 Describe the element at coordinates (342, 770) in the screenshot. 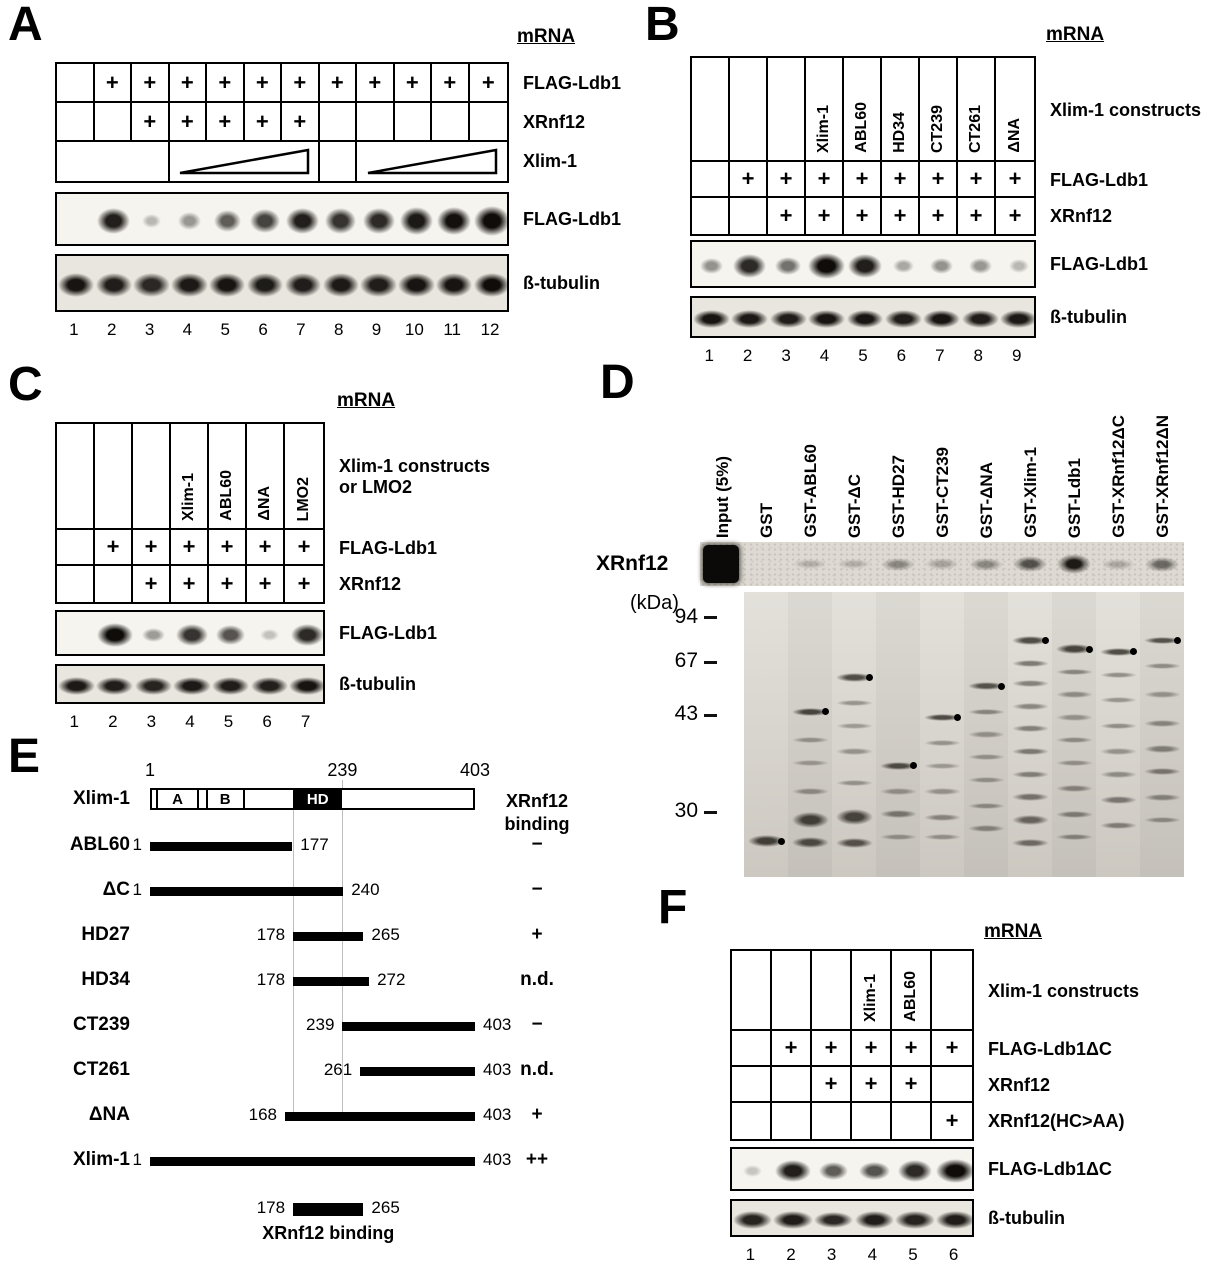

I see `scale-number: 239` at that location.